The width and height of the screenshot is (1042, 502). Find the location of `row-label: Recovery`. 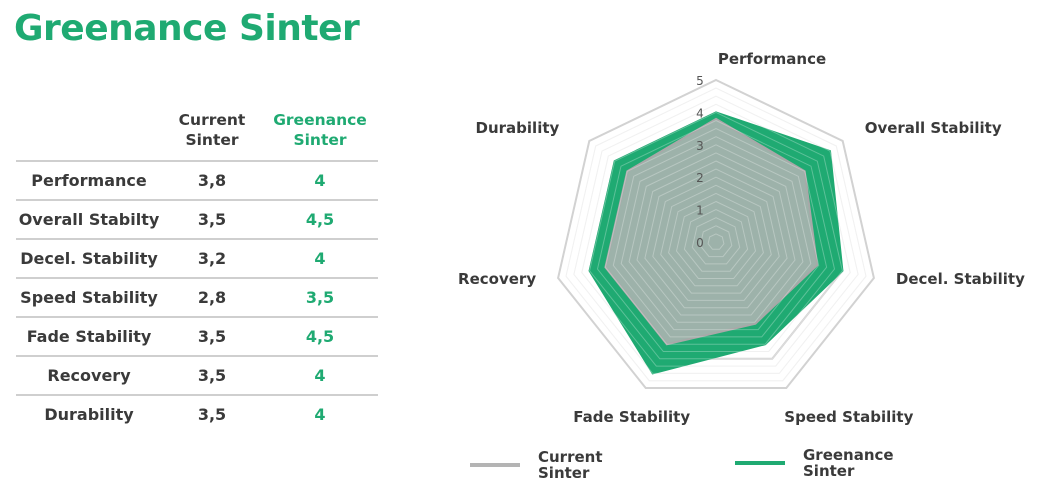

row-label: Recovery is located at coordinates (89, 375).